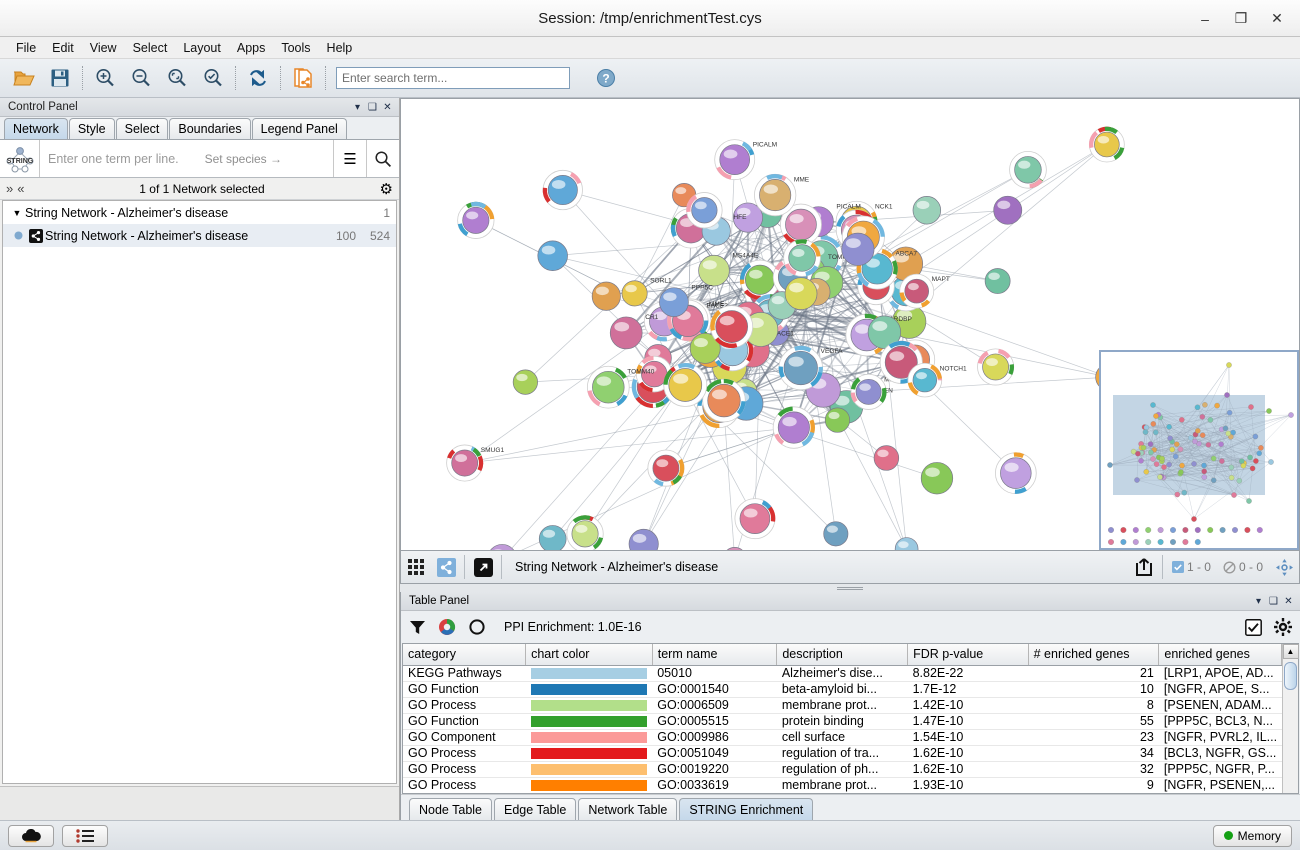 This screenshot has height=850, width=1300. Describe the element at coordinates (60, 78) in the screenshot. I see `save-session-icon` at that location.